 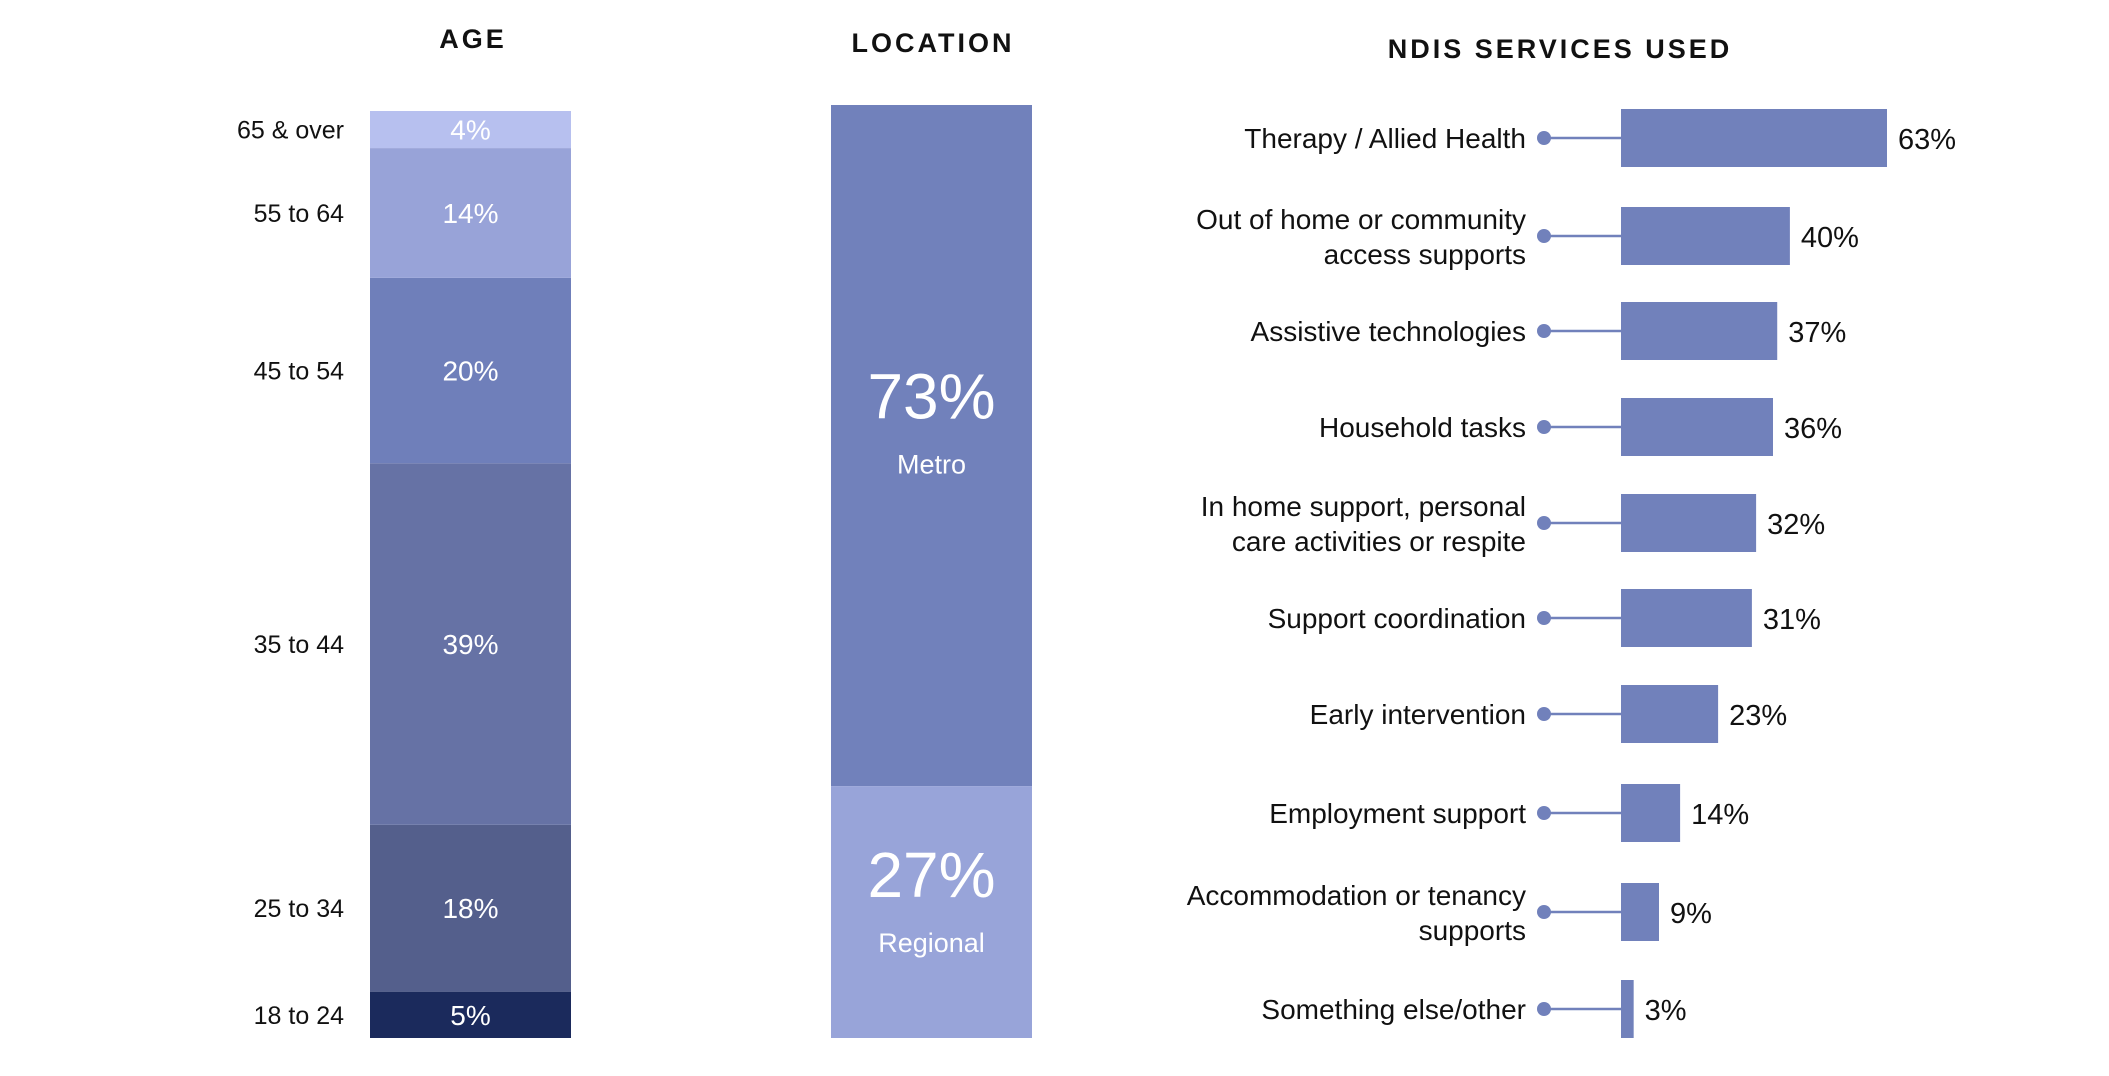 What do you see at coordinates (931, 396) in the screenshot?
I see `location-value-label: 73%` at bounding box center [931, 396].